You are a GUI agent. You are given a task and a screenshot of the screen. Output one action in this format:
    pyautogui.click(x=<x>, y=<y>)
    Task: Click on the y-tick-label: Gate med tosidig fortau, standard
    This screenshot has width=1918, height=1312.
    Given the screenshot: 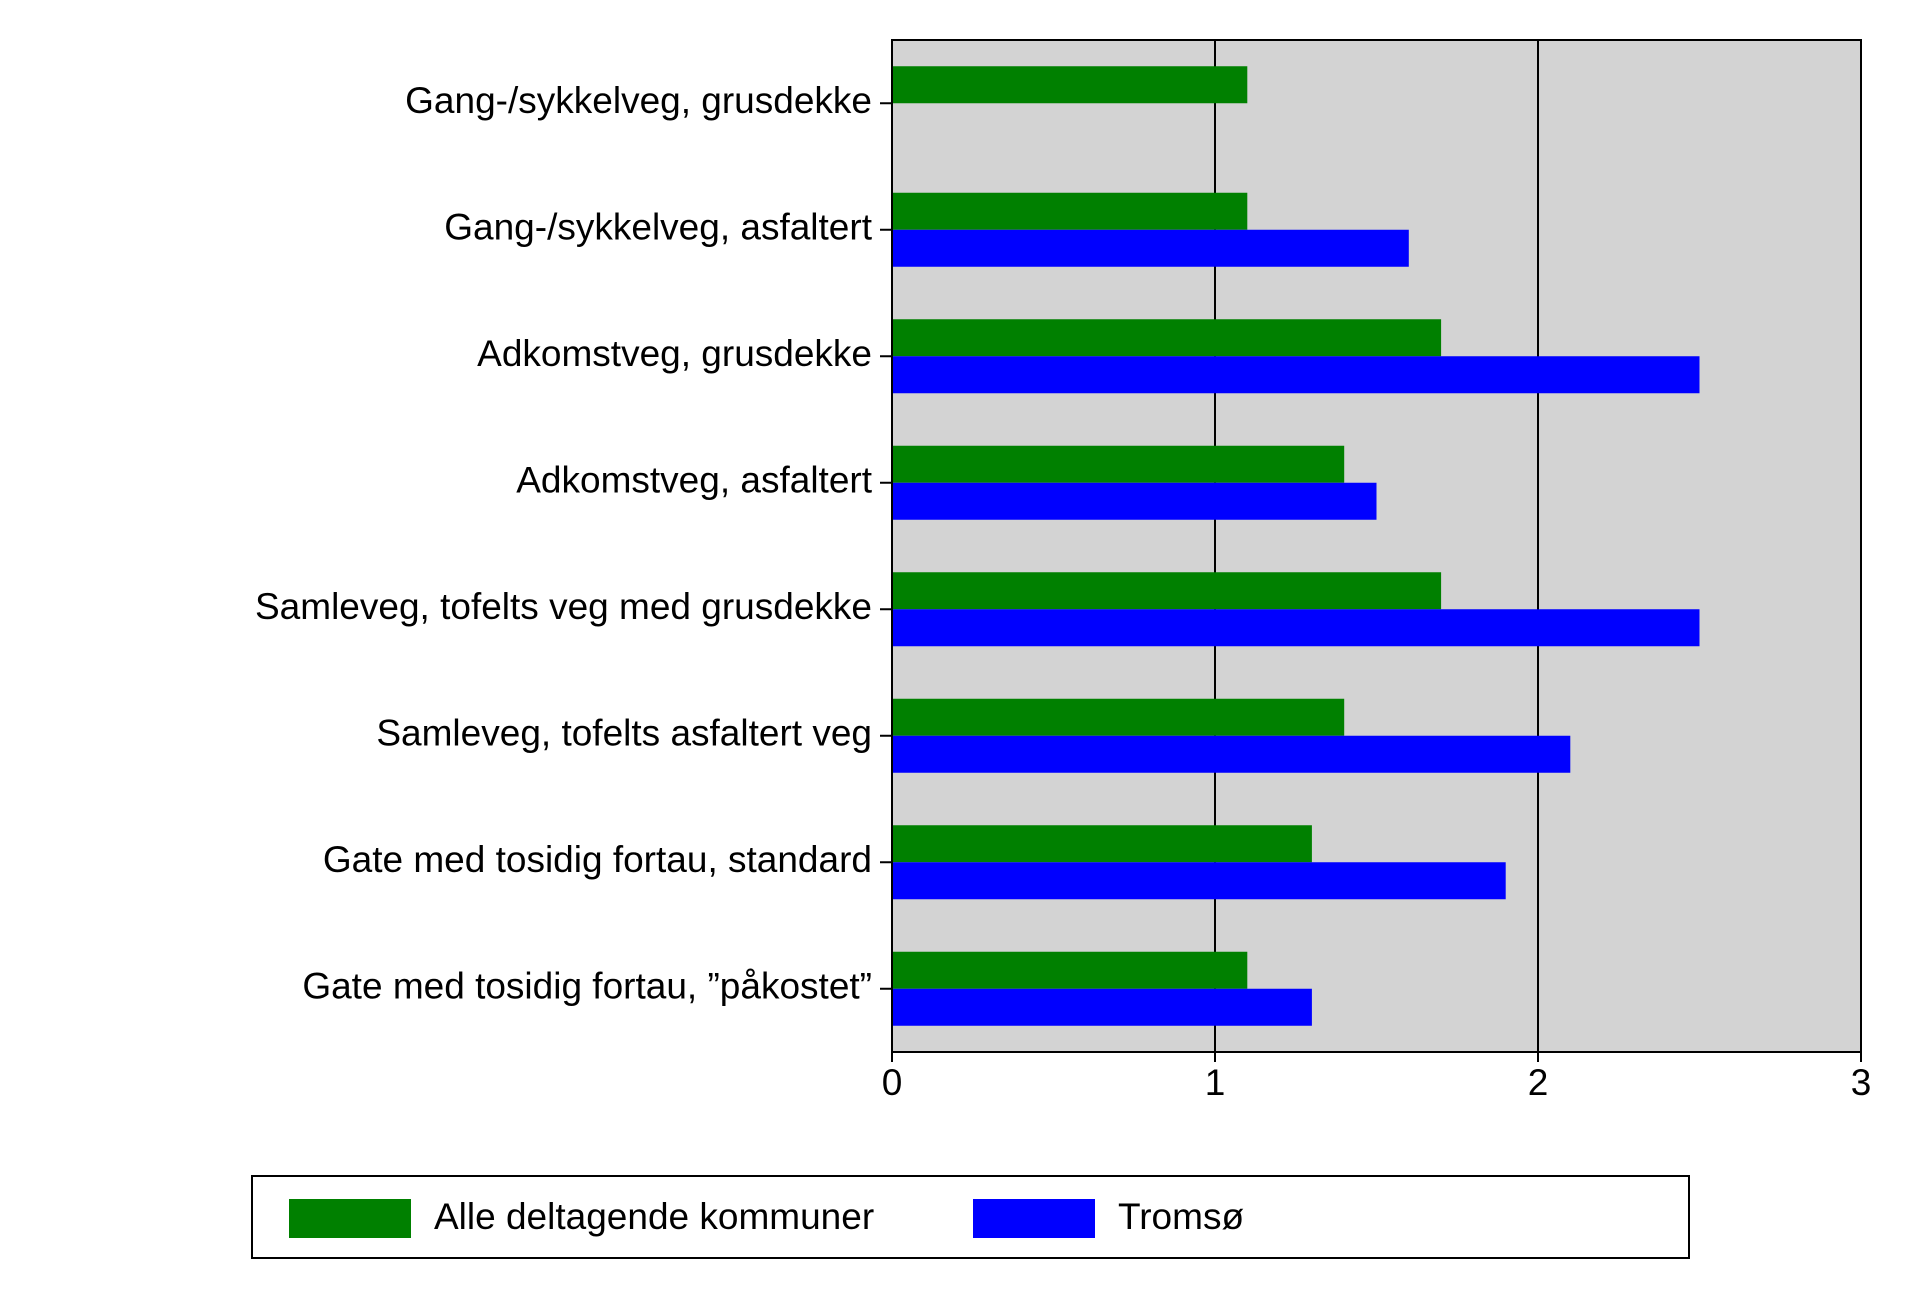 What is the action you would take?
    pyautogui.click(x=597, y=859)
    